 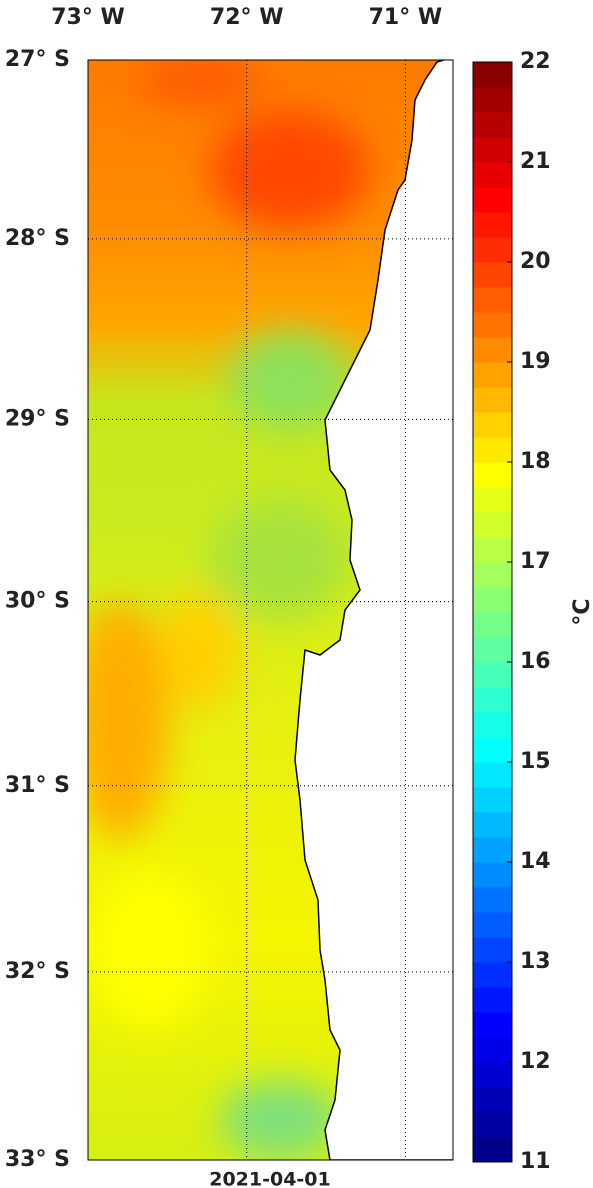 I want to click on colorbar-tick-label: 16, so click(x=535, y=661).